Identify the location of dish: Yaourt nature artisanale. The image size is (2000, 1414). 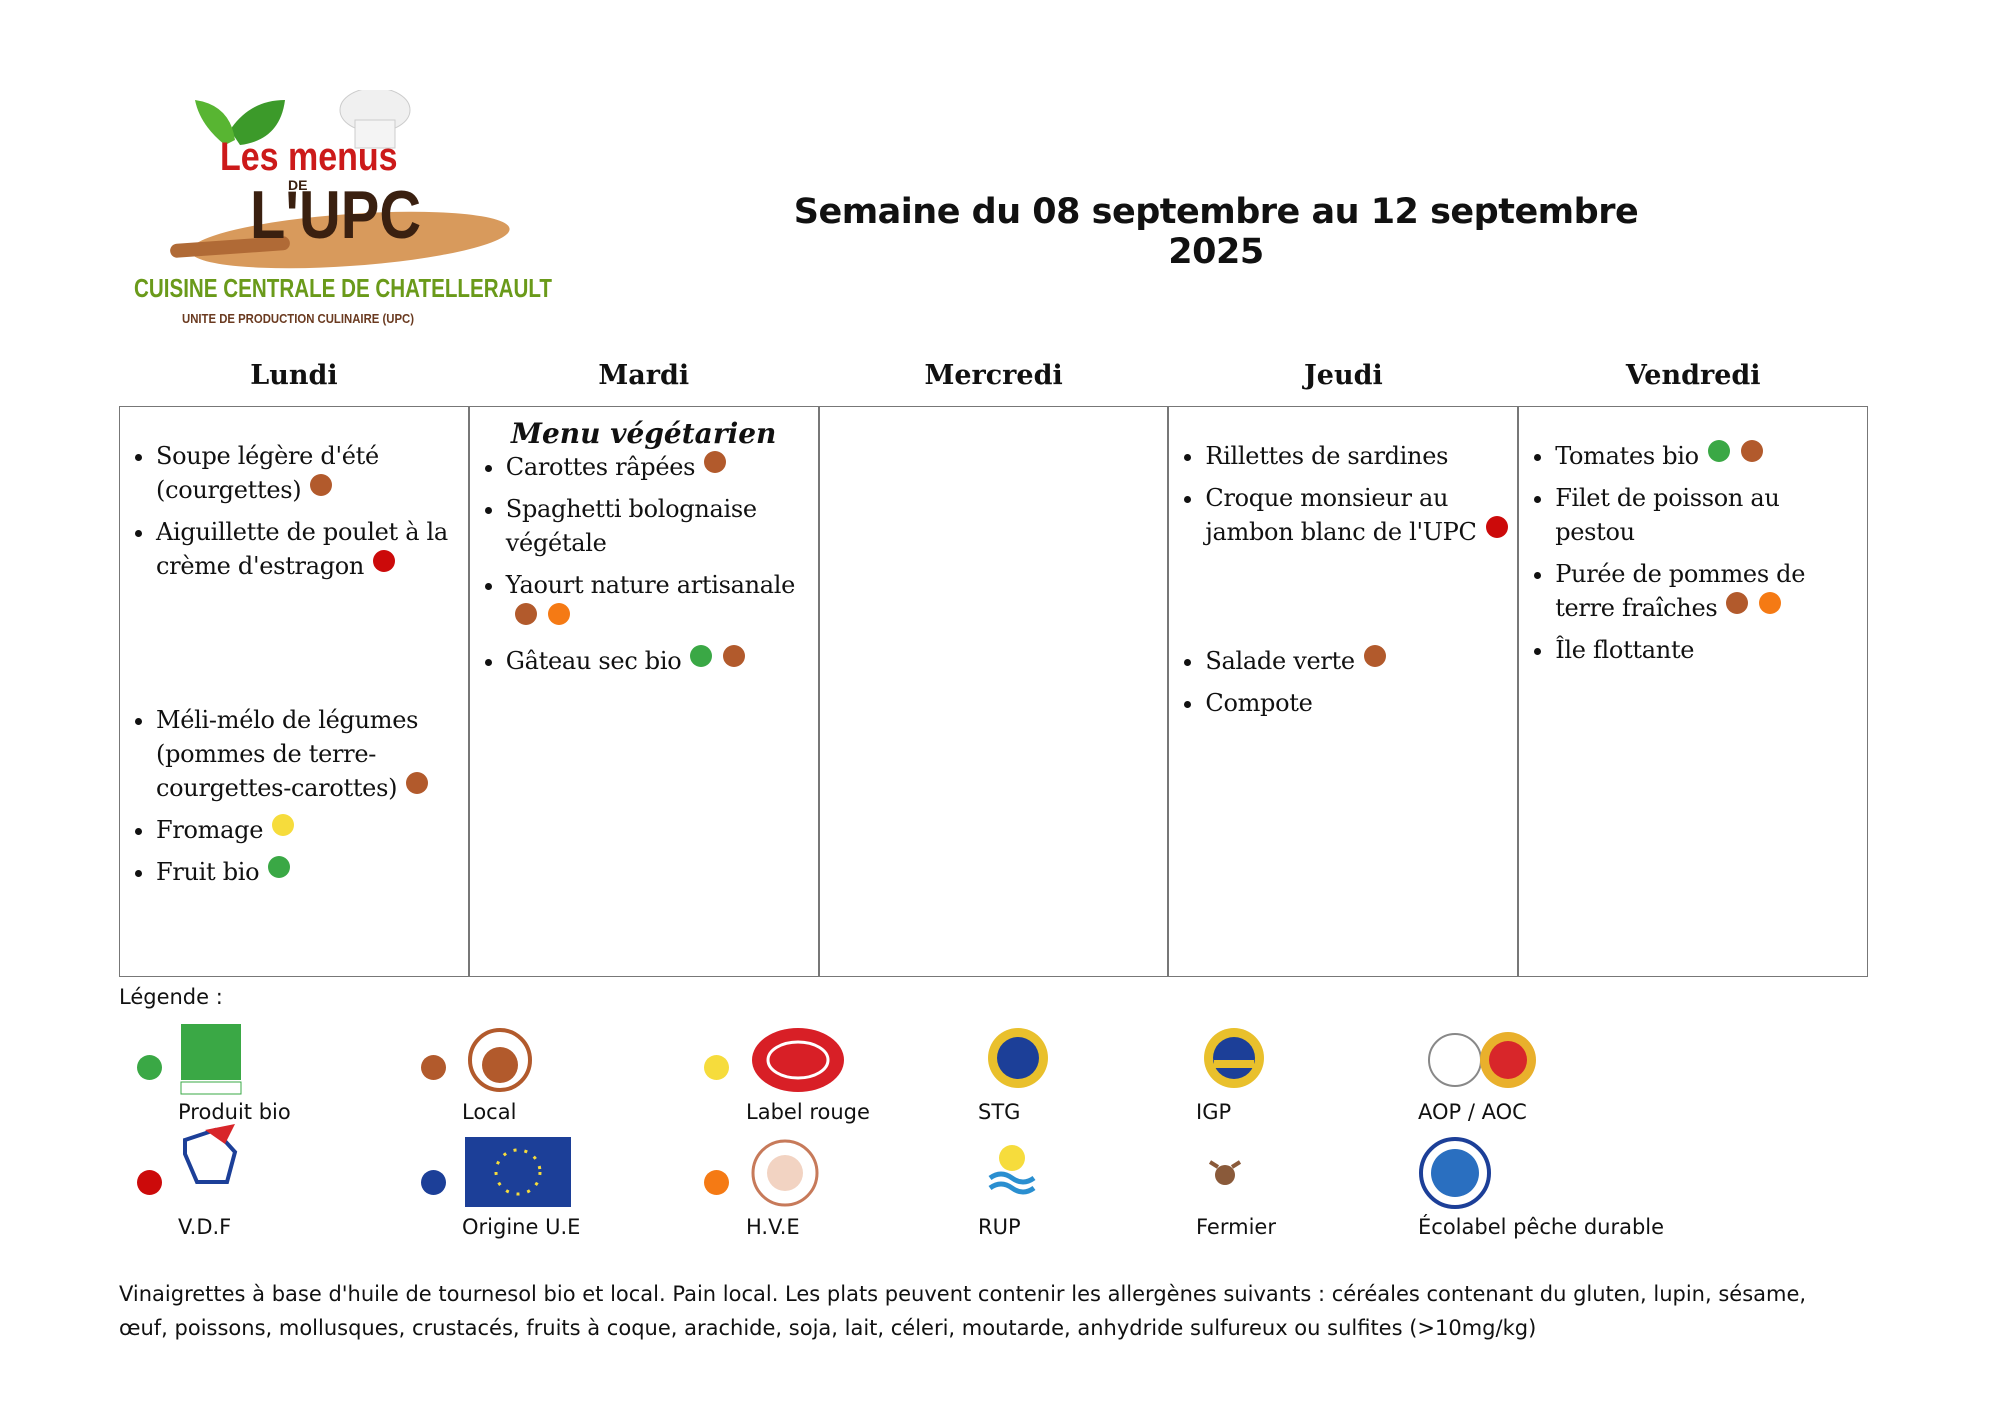
(660, 602).